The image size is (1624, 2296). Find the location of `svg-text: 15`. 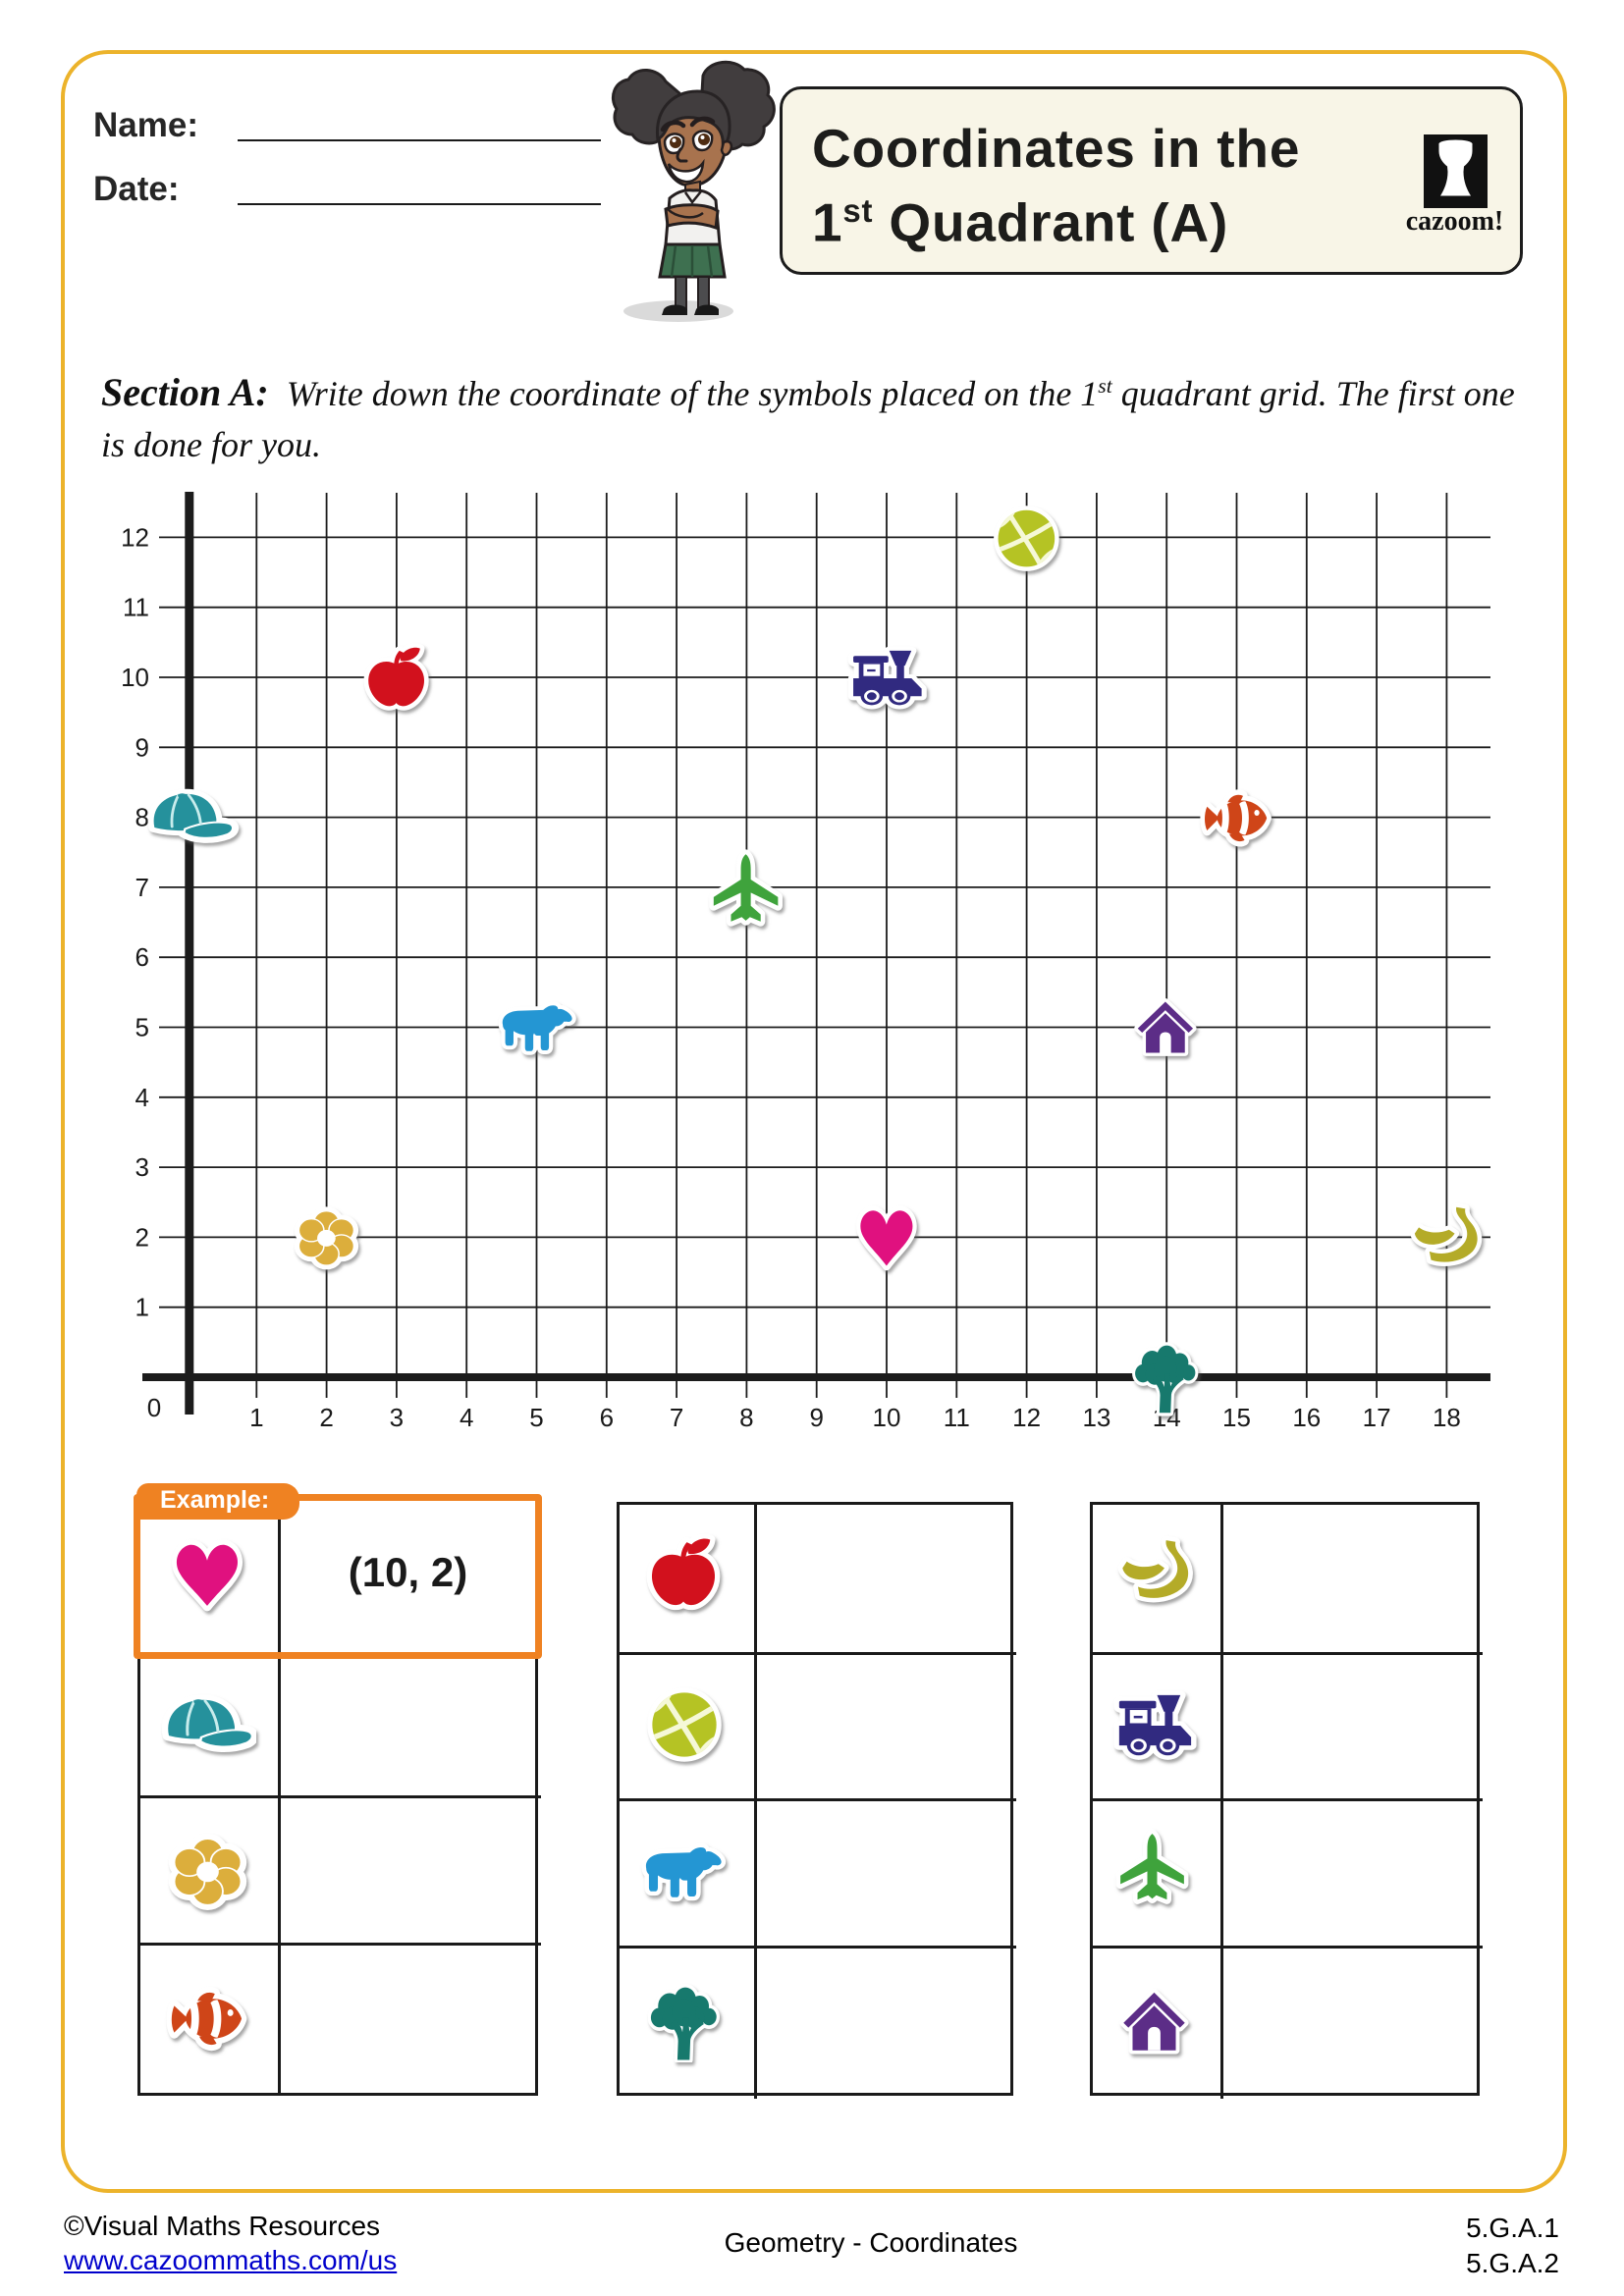

svg-text: 15 is located at coordinates (1236, 1417).